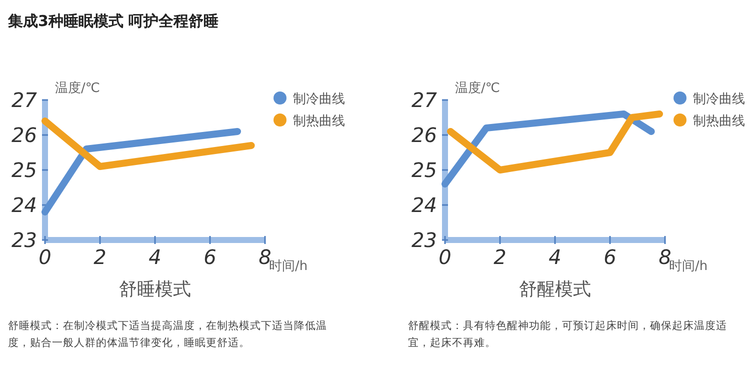 The height and width of the screenshot is (372, 750). Describe the element at coordinates (168, 335) in the screenshot. I see `text: 舒睡模式：在制冷模式下适当提高温度，在制热模式下适当降低温度，贴合一般人群的体温节律变化，睡眠更舒适。` at that location.